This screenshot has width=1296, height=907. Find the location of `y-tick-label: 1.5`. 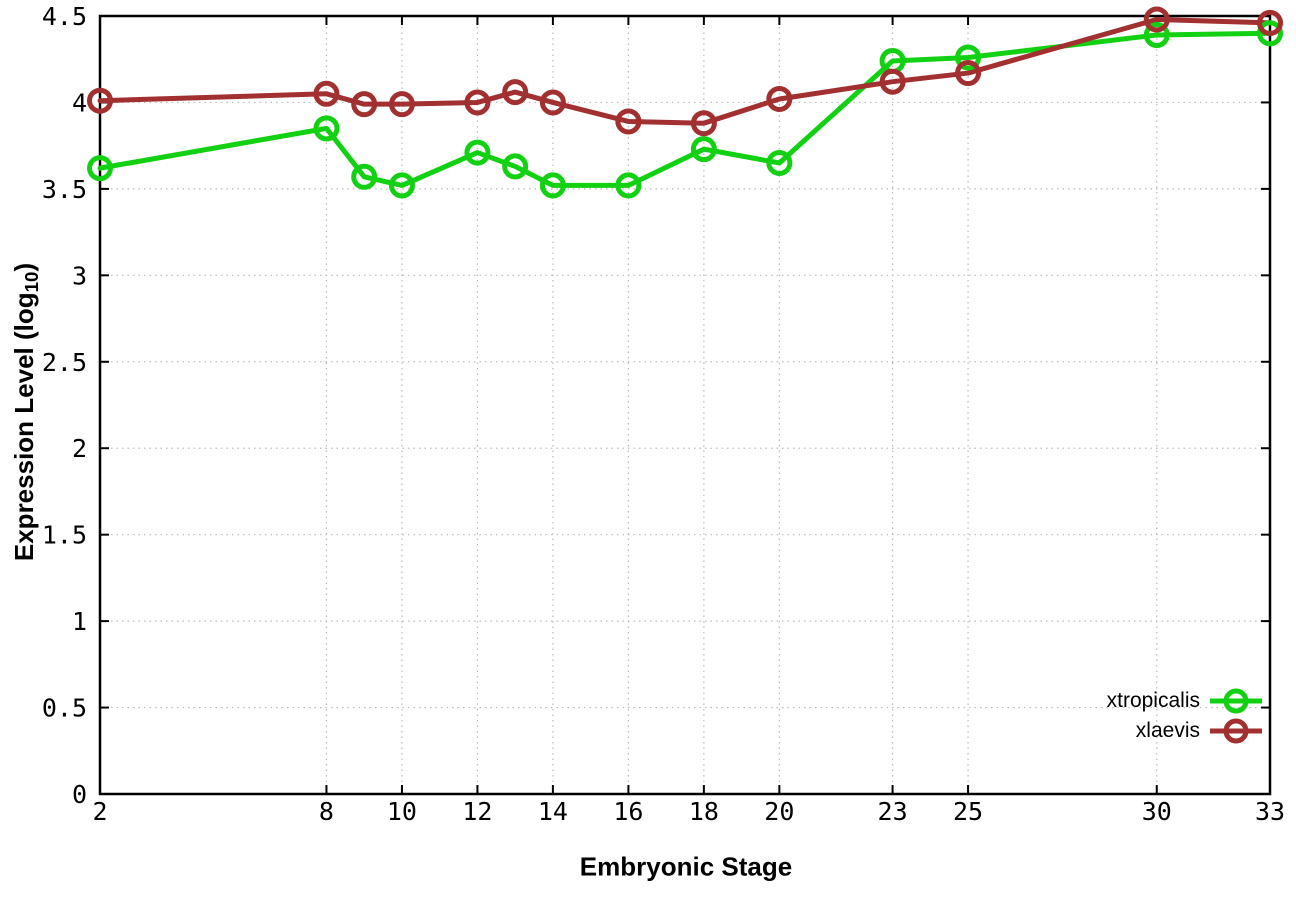

y-tick-label: 1.5 is located at coordinates (64, 535).